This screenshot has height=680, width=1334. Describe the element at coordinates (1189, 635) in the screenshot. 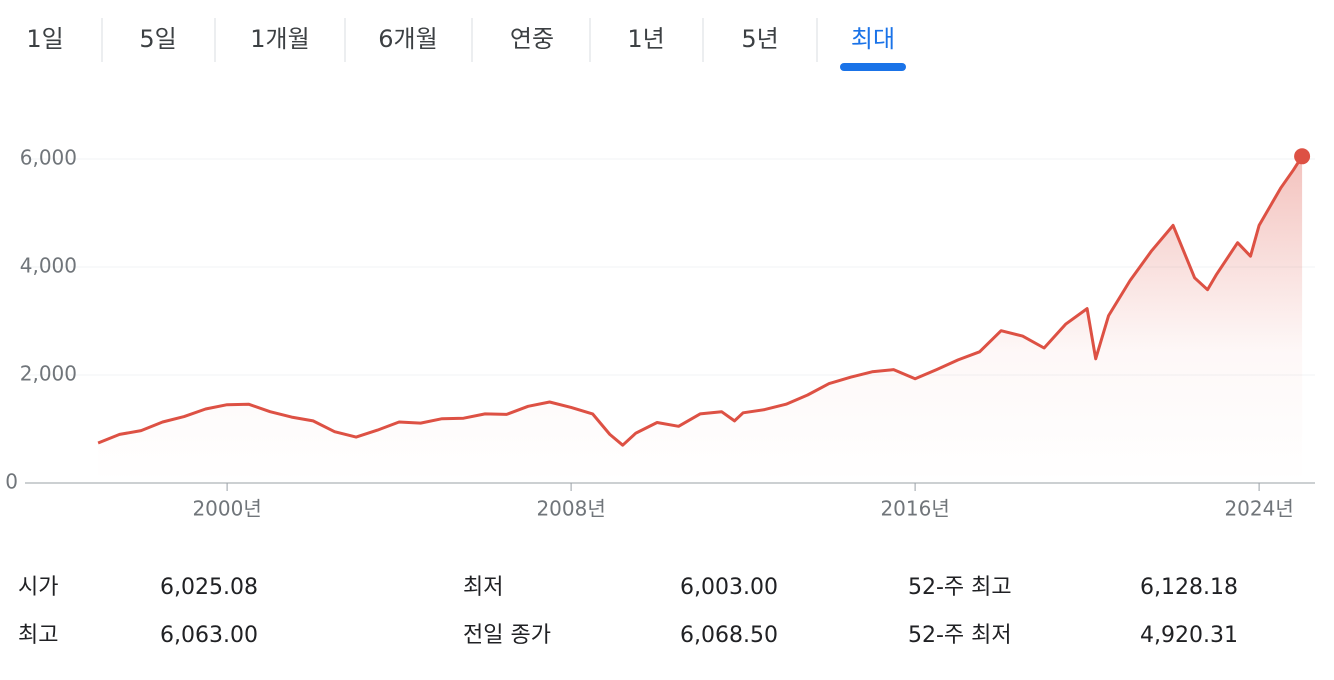

I see `stat-value: 4,920.31` at that location.